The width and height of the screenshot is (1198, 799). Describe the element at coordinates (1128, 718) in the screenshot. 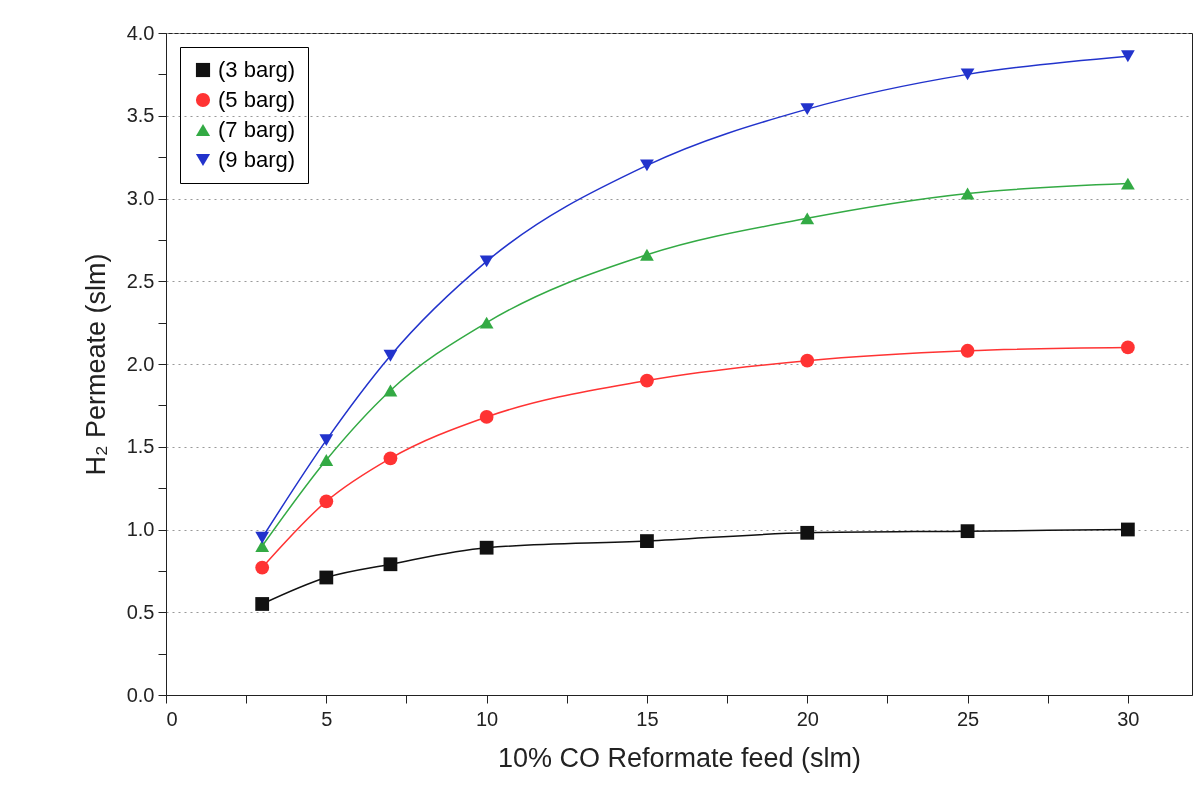

I see `x-tick-label: 30` at that location.